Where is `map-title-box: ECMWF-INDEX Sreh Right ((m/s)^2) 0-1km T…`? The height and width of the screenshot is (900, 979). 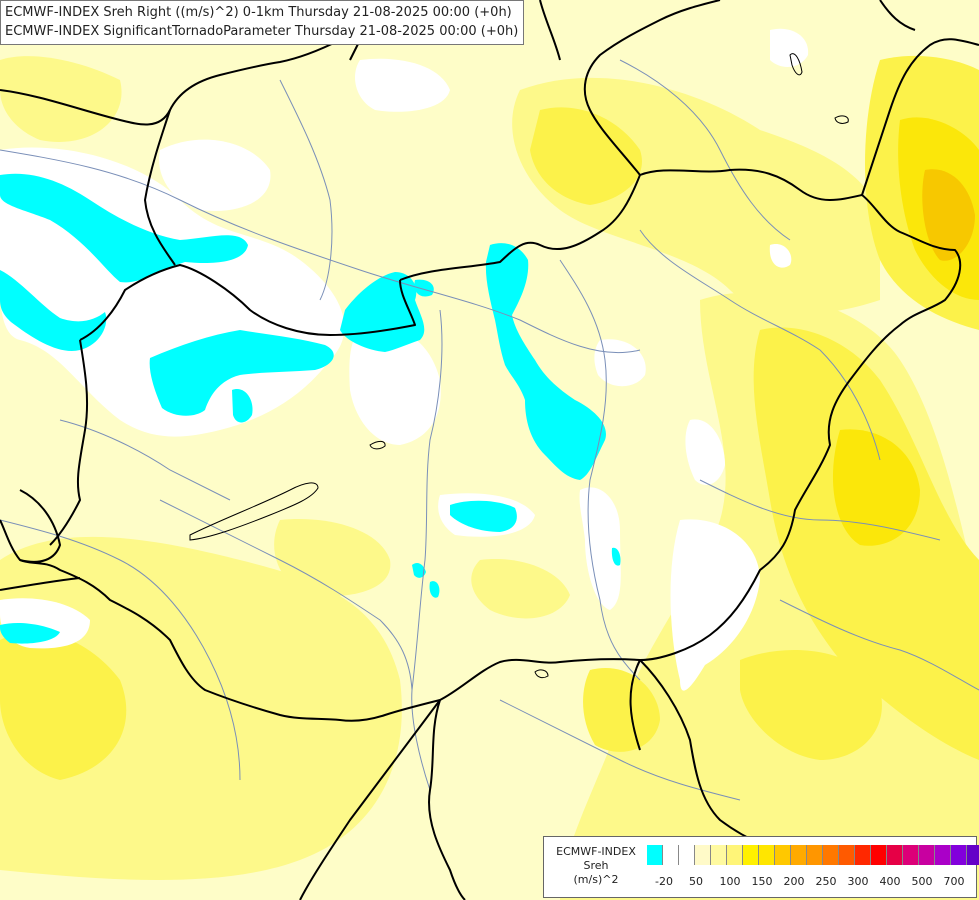
map-title-box: ECMWF-INDEX Sreh Right ((m/s)^2) 0-1km T… is located at coordinates (262, 22).